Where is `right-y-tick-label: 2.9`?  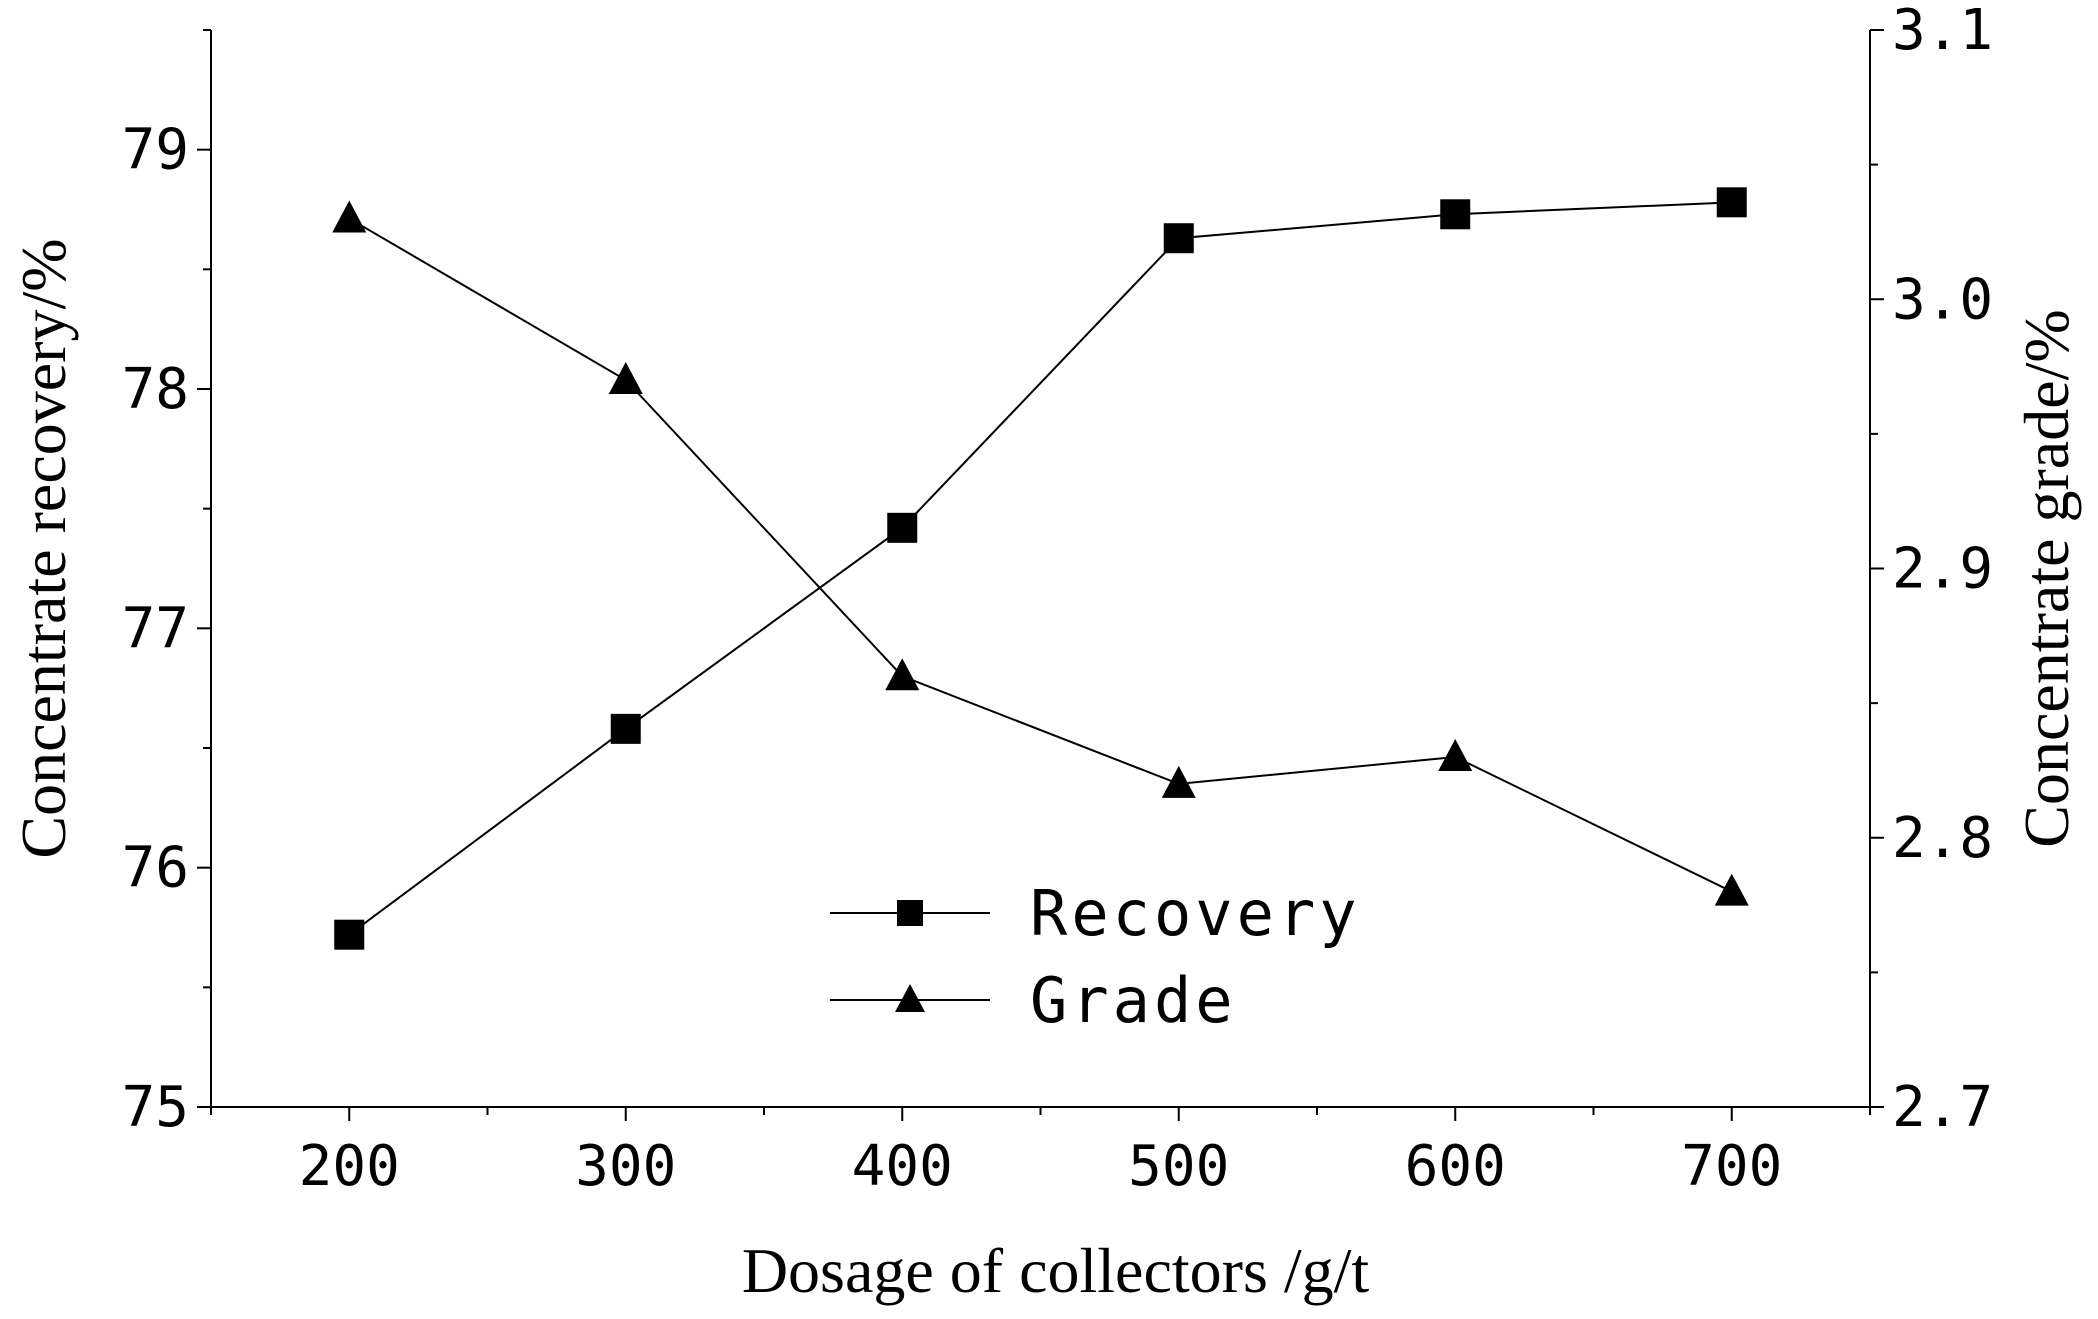 right-y-tick-label: 2.9 is located at coordinates (1942, 569).